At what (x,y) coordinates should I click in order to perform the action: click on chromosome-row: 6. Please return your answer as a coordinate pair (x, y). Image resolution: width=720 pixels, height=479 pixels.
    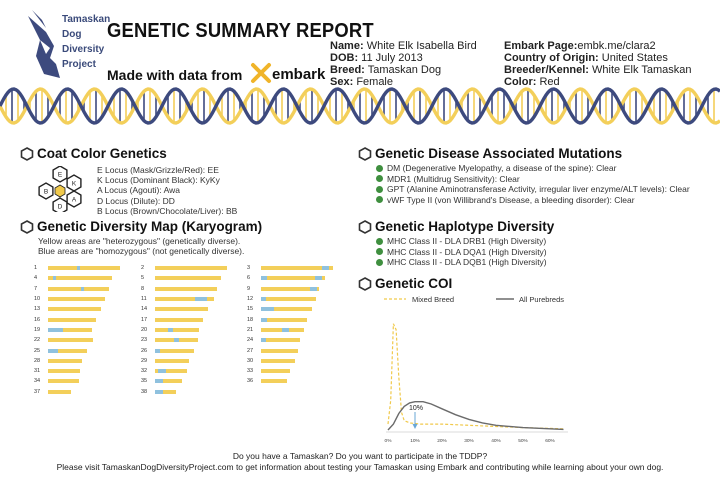
    Looking at the image, I should click on (290, 278).